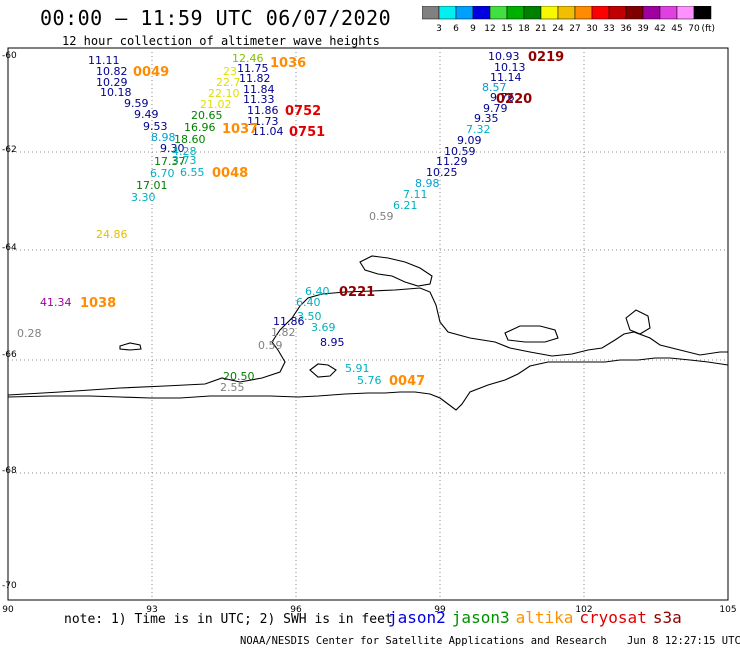  What do you see at coordinates (524, 29) in the screenshot?
I see `colorbar-label: 18` at bounding box center [524, 29].